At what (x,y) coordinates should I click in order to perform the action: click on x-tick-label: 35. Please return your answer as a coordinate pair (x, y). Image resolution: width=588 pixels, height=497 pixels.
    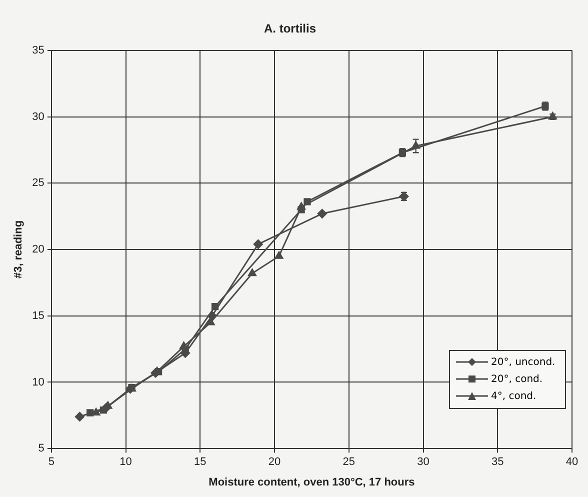
    Looking at the image, I should click on (498, 462).